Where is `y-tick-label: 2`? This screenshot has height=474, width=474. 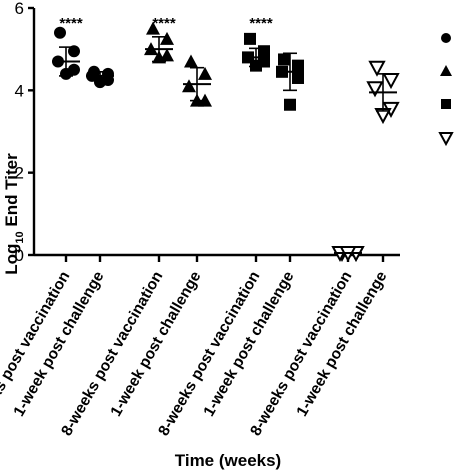 y-tick-label: 2 is located at coordinates (19, 173).